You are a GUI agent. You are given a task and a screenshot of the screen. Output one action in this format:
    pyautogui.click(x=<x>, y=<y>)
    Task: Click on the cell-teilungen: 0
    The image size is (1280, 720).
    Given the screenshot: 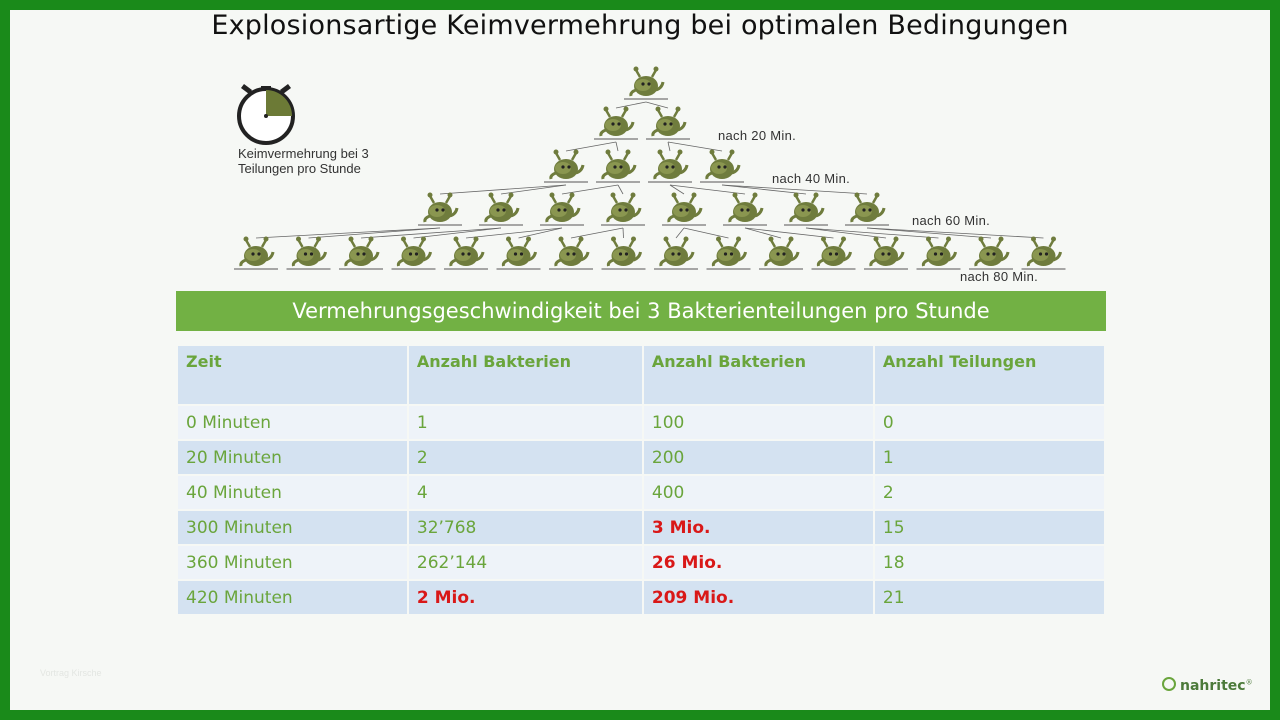 What is the action you would take?
    pyautogui.click(x=989, y=422)
    